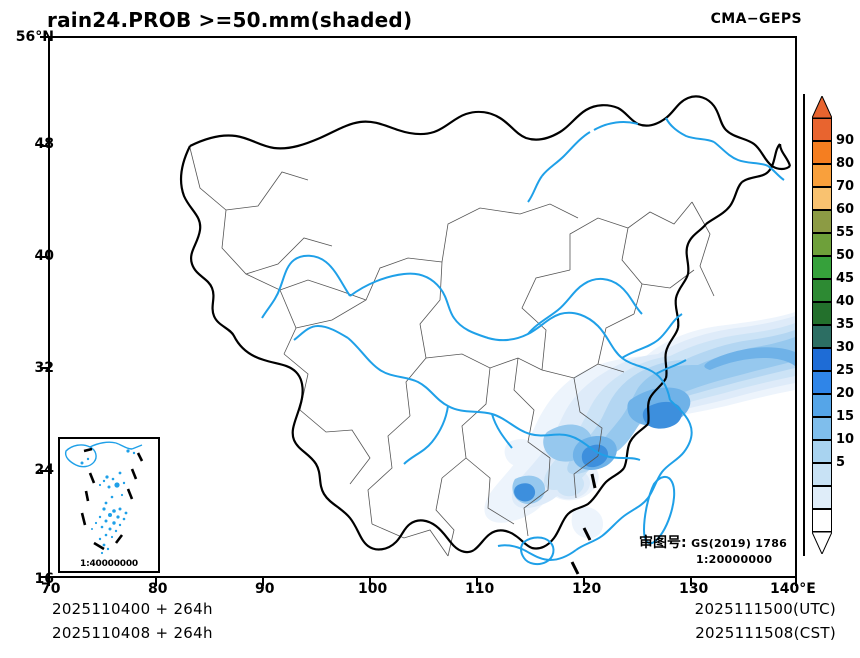 This screenshot has height=658, width=860. I want to click on map-approval-number: 审图号: GS(2019) 1786 1:20000000, so click(713, 550).